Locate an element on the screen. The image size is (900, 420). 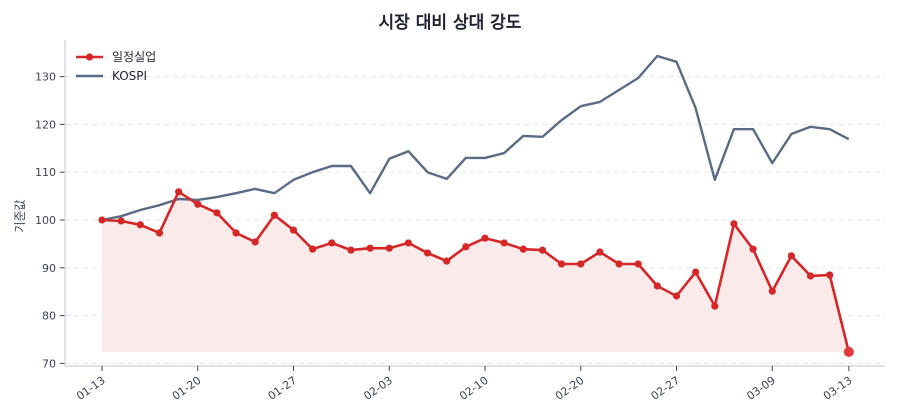
x-tick-label: 02-20 is located at coordinates (570, 388).